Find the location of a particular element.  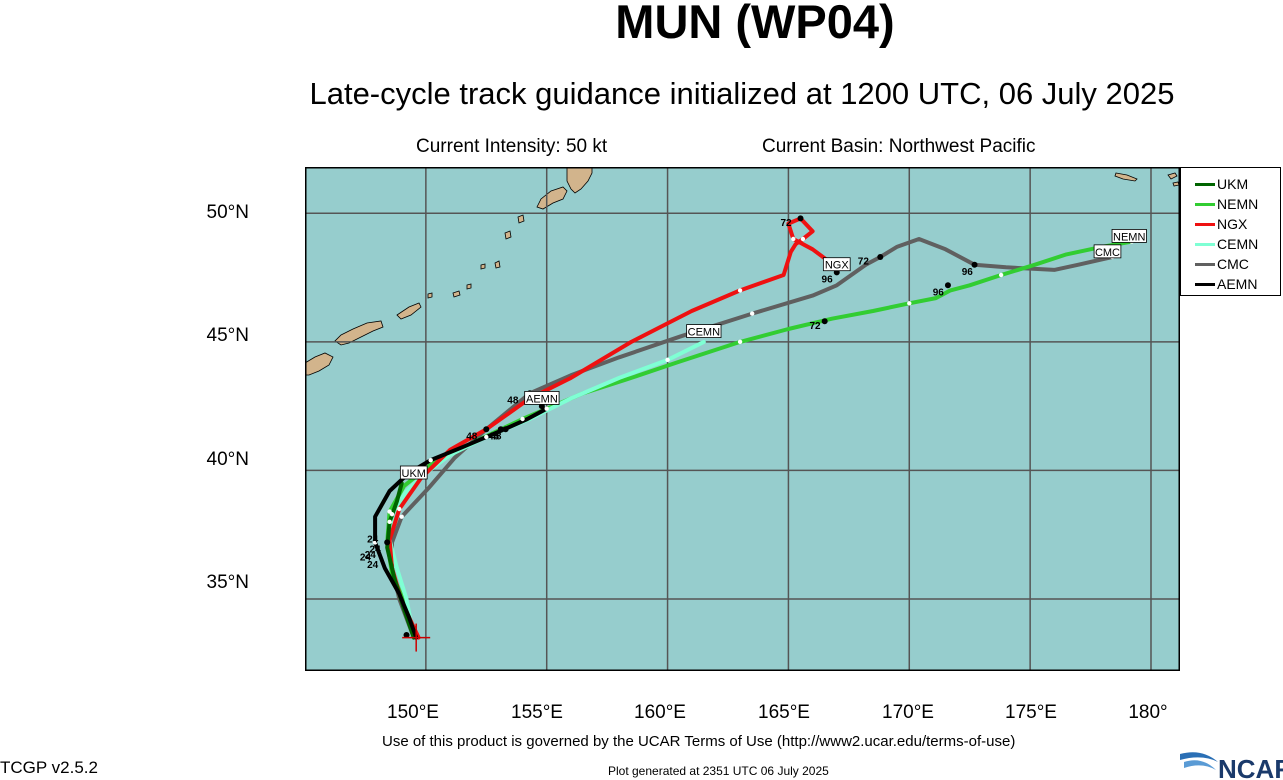

generated-timestamp: Plot generated at 2351 UTC 06 July 2025 is located at coordinates (718, 771).